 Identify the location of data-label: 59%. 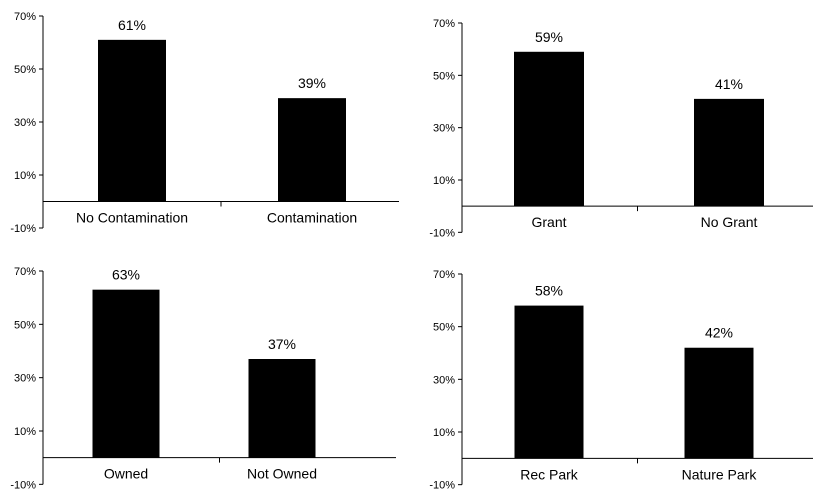
(549, 37).